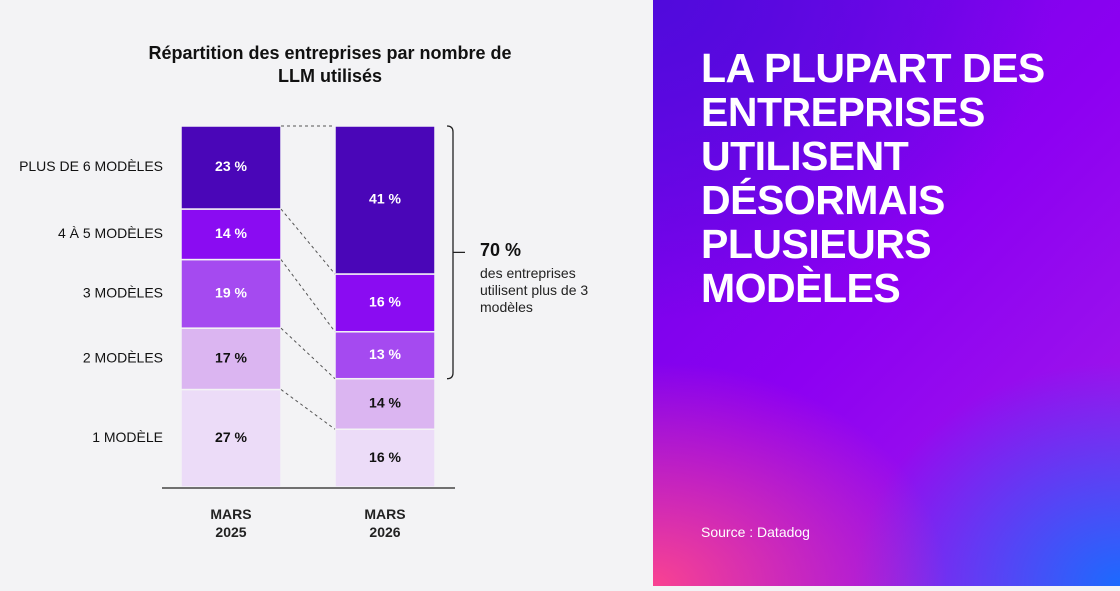 Image resolution: width=1120 pixels, height=591 pixels. I want to click on x-tick-label: MARS 2025, so click(231, 523).